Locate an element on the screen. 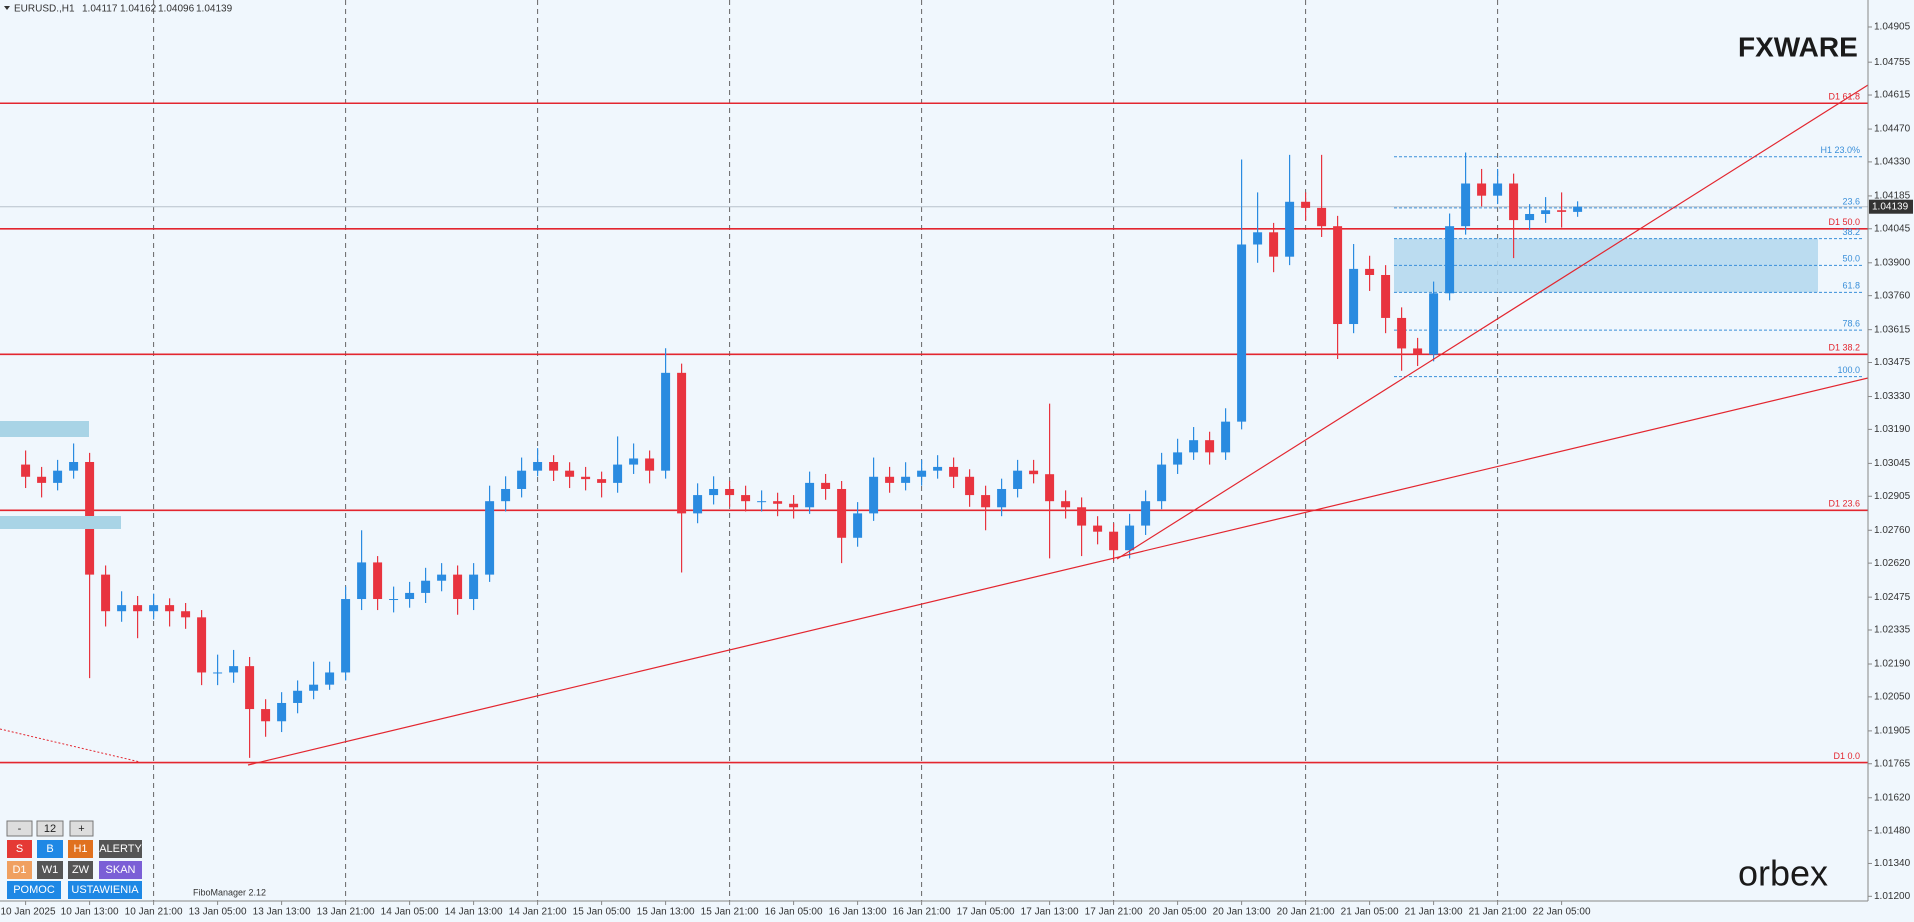 The image size is (1914, 922). y-tick-label: 1.04755 is located at coordinates (1892, 62).